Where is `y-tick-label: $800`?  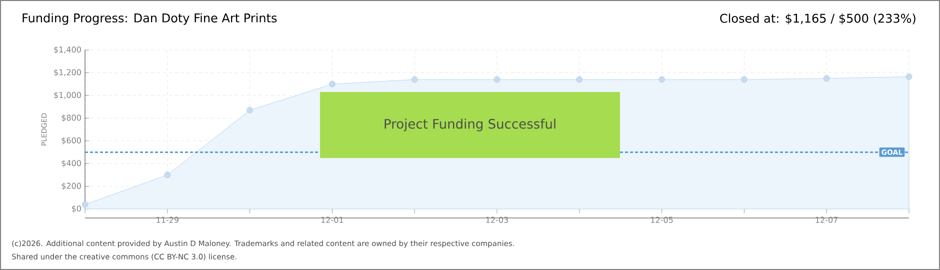
y-tick-label: $800 is located at coordinates (71, 118).